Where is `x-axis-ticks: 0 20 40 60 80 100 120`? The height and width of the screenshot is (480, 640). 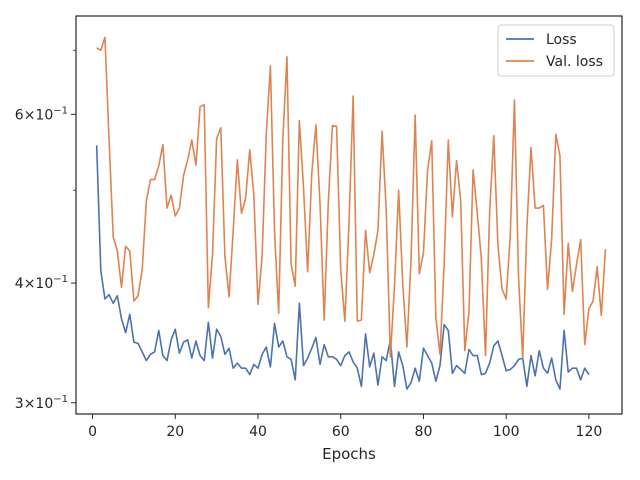 x-axis-ticks: 0 20 40 60 80 100 120 is located at coordinates (345, 427).